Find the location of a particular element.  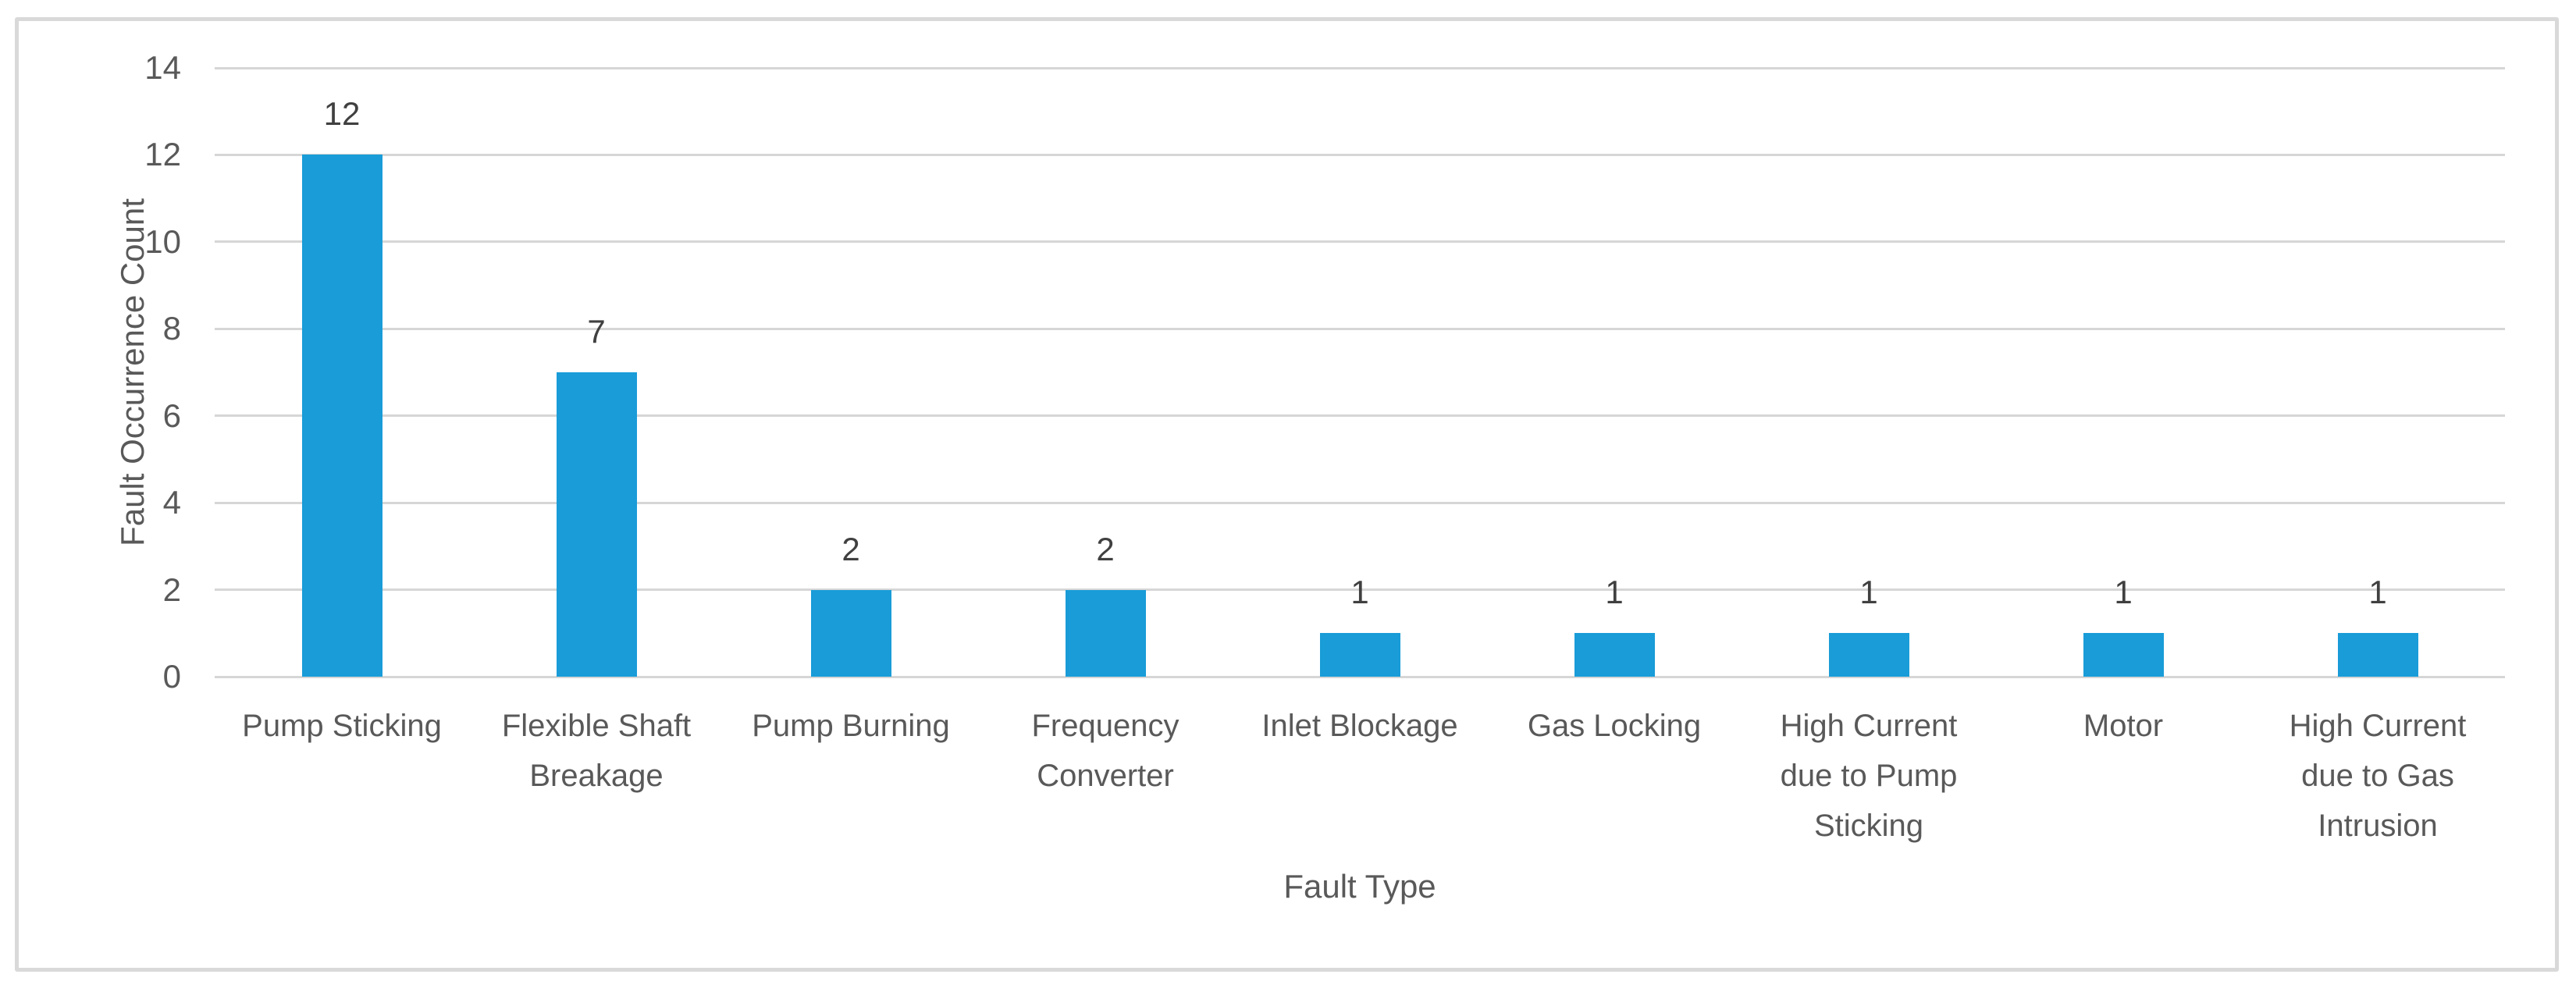

y-axis-title: Fault Occurrence Count is located at coordinates (132, 372).